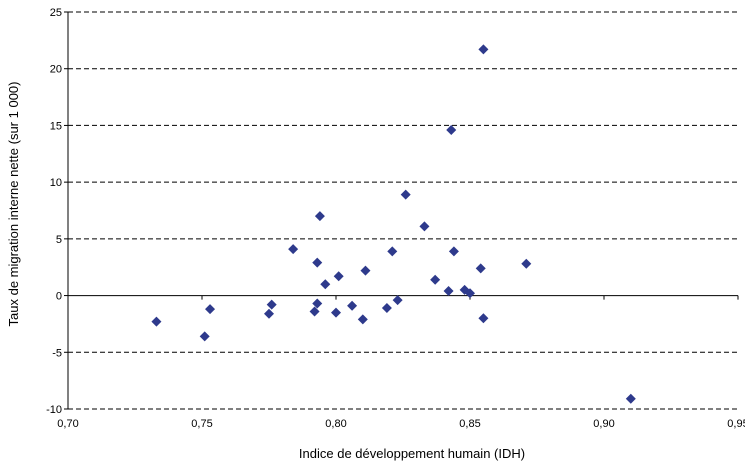 Image resolution: width=745 pixels, height=472 pixels. I want to click on x-tick-label: 0,85, so click(469, 424).